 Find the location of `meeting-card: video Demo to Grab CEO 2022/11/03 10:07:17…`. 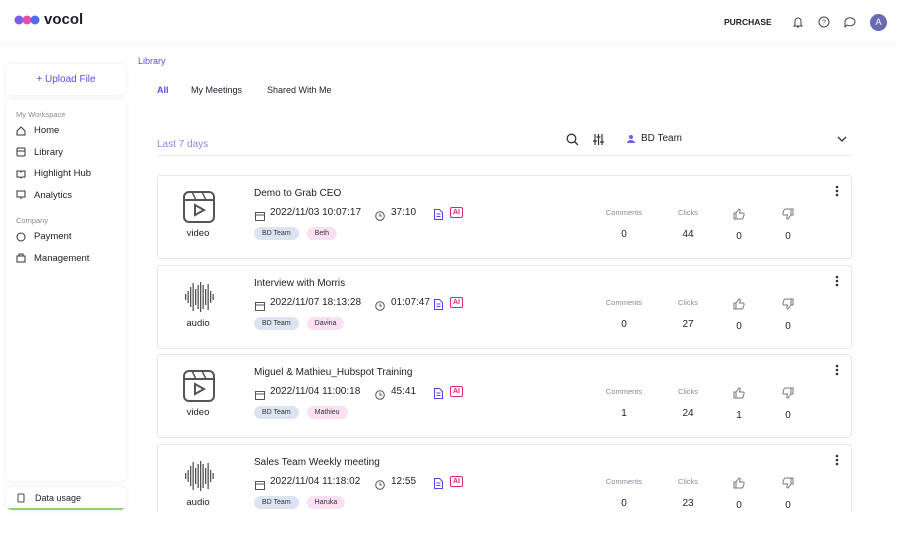

meeting-card: video Demo to Grab CEO 2022/11/03 10:07:17… is located at coordinates (504, 217).